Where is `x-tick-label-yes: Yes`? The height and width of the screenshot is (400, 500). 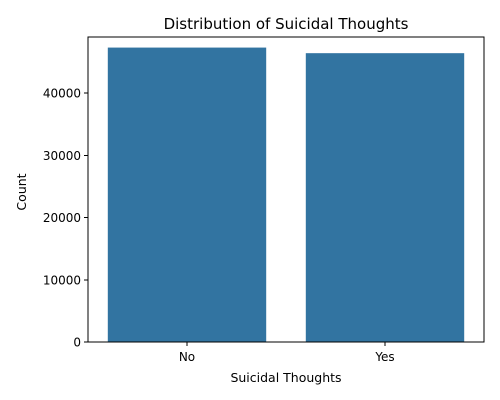 x-tick-label-yes: Yes is located at coordinates (384, 357).